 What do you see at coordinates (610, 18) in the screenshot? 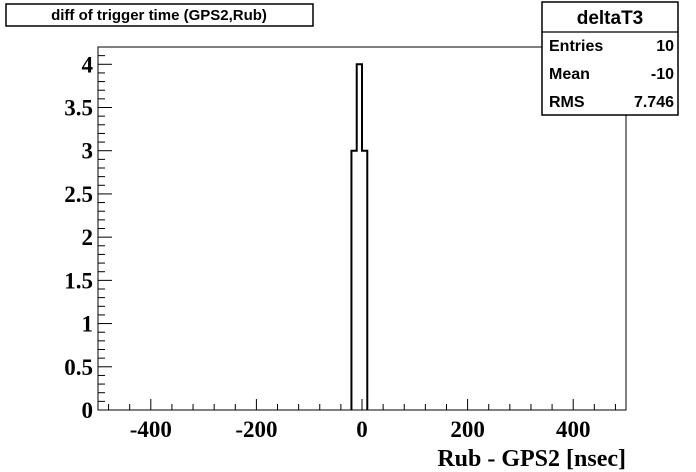
I see `stats-histogram-name: deltaT3` at bounding box center [610, 18].